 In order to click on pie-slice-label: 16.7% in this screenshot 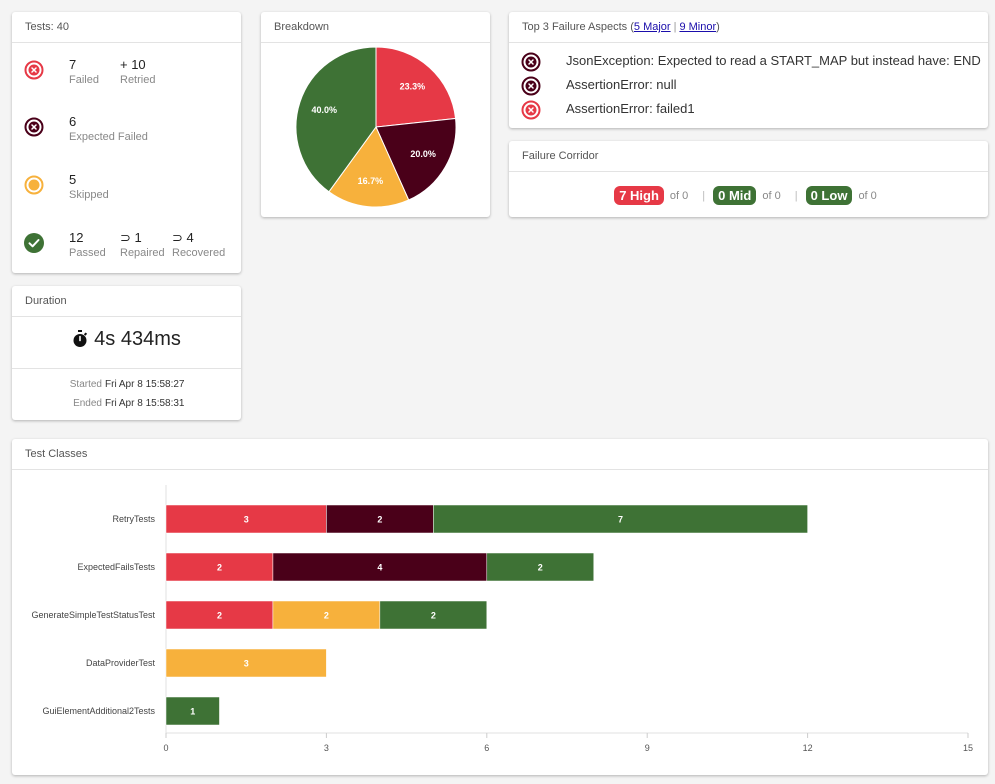, I will do `click(371, 181)`.